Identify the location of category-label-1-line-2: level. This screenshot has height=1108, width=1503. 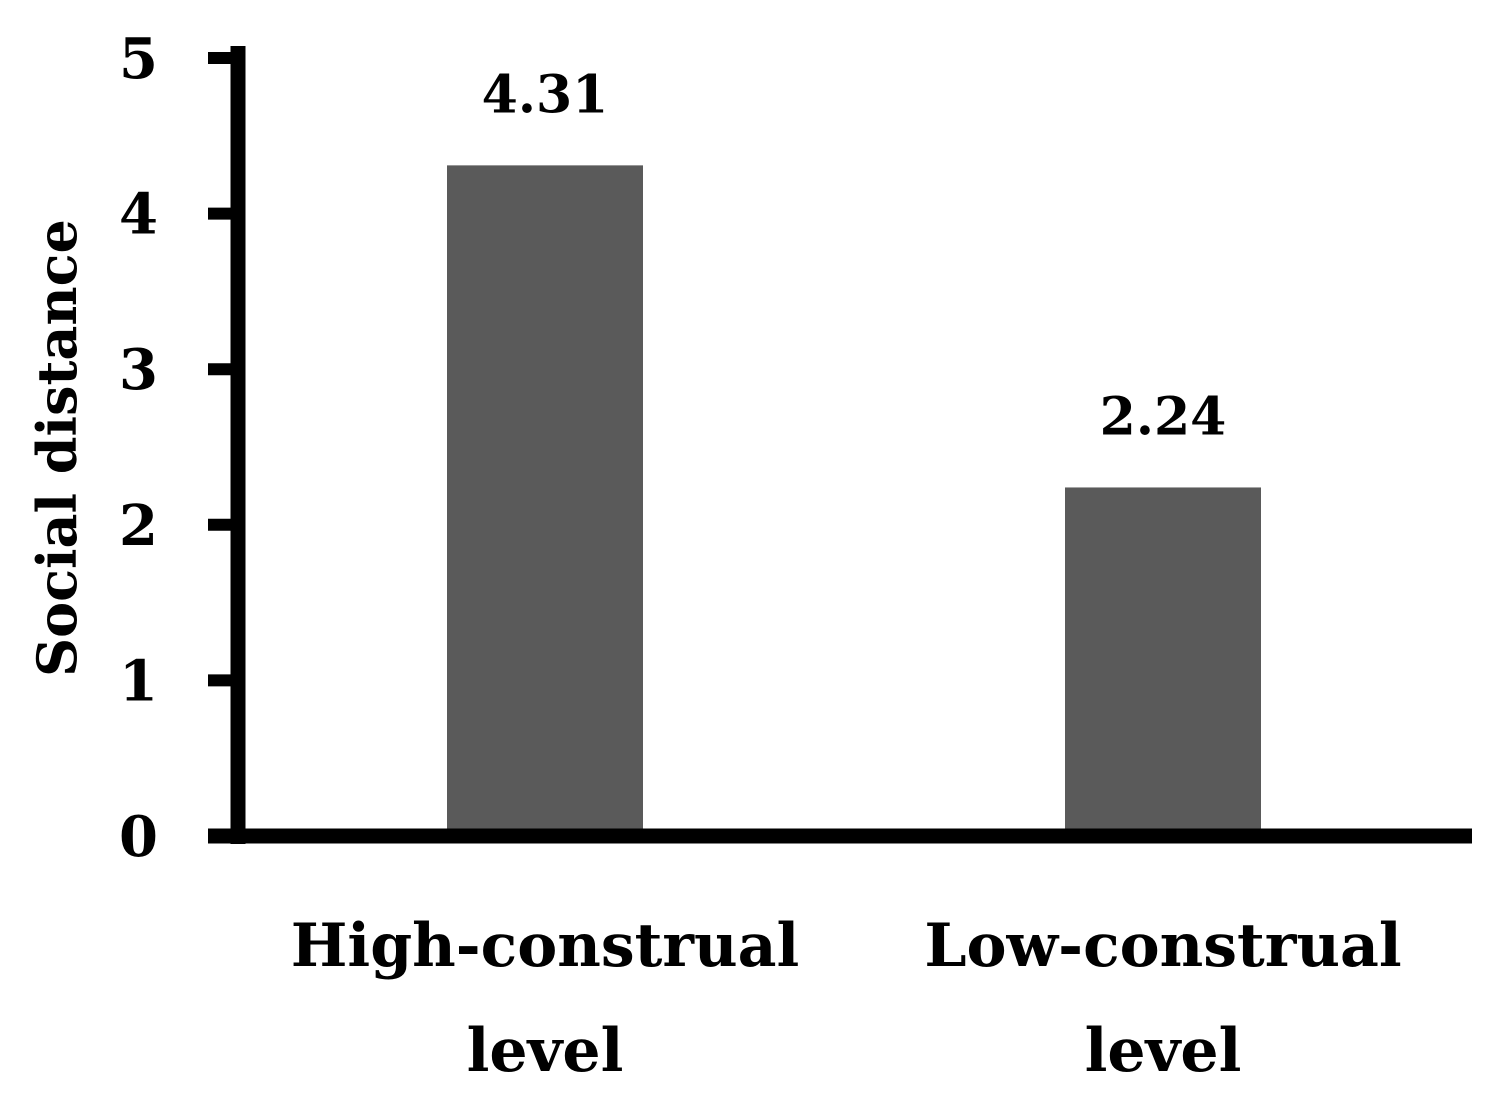
(545, 1051).